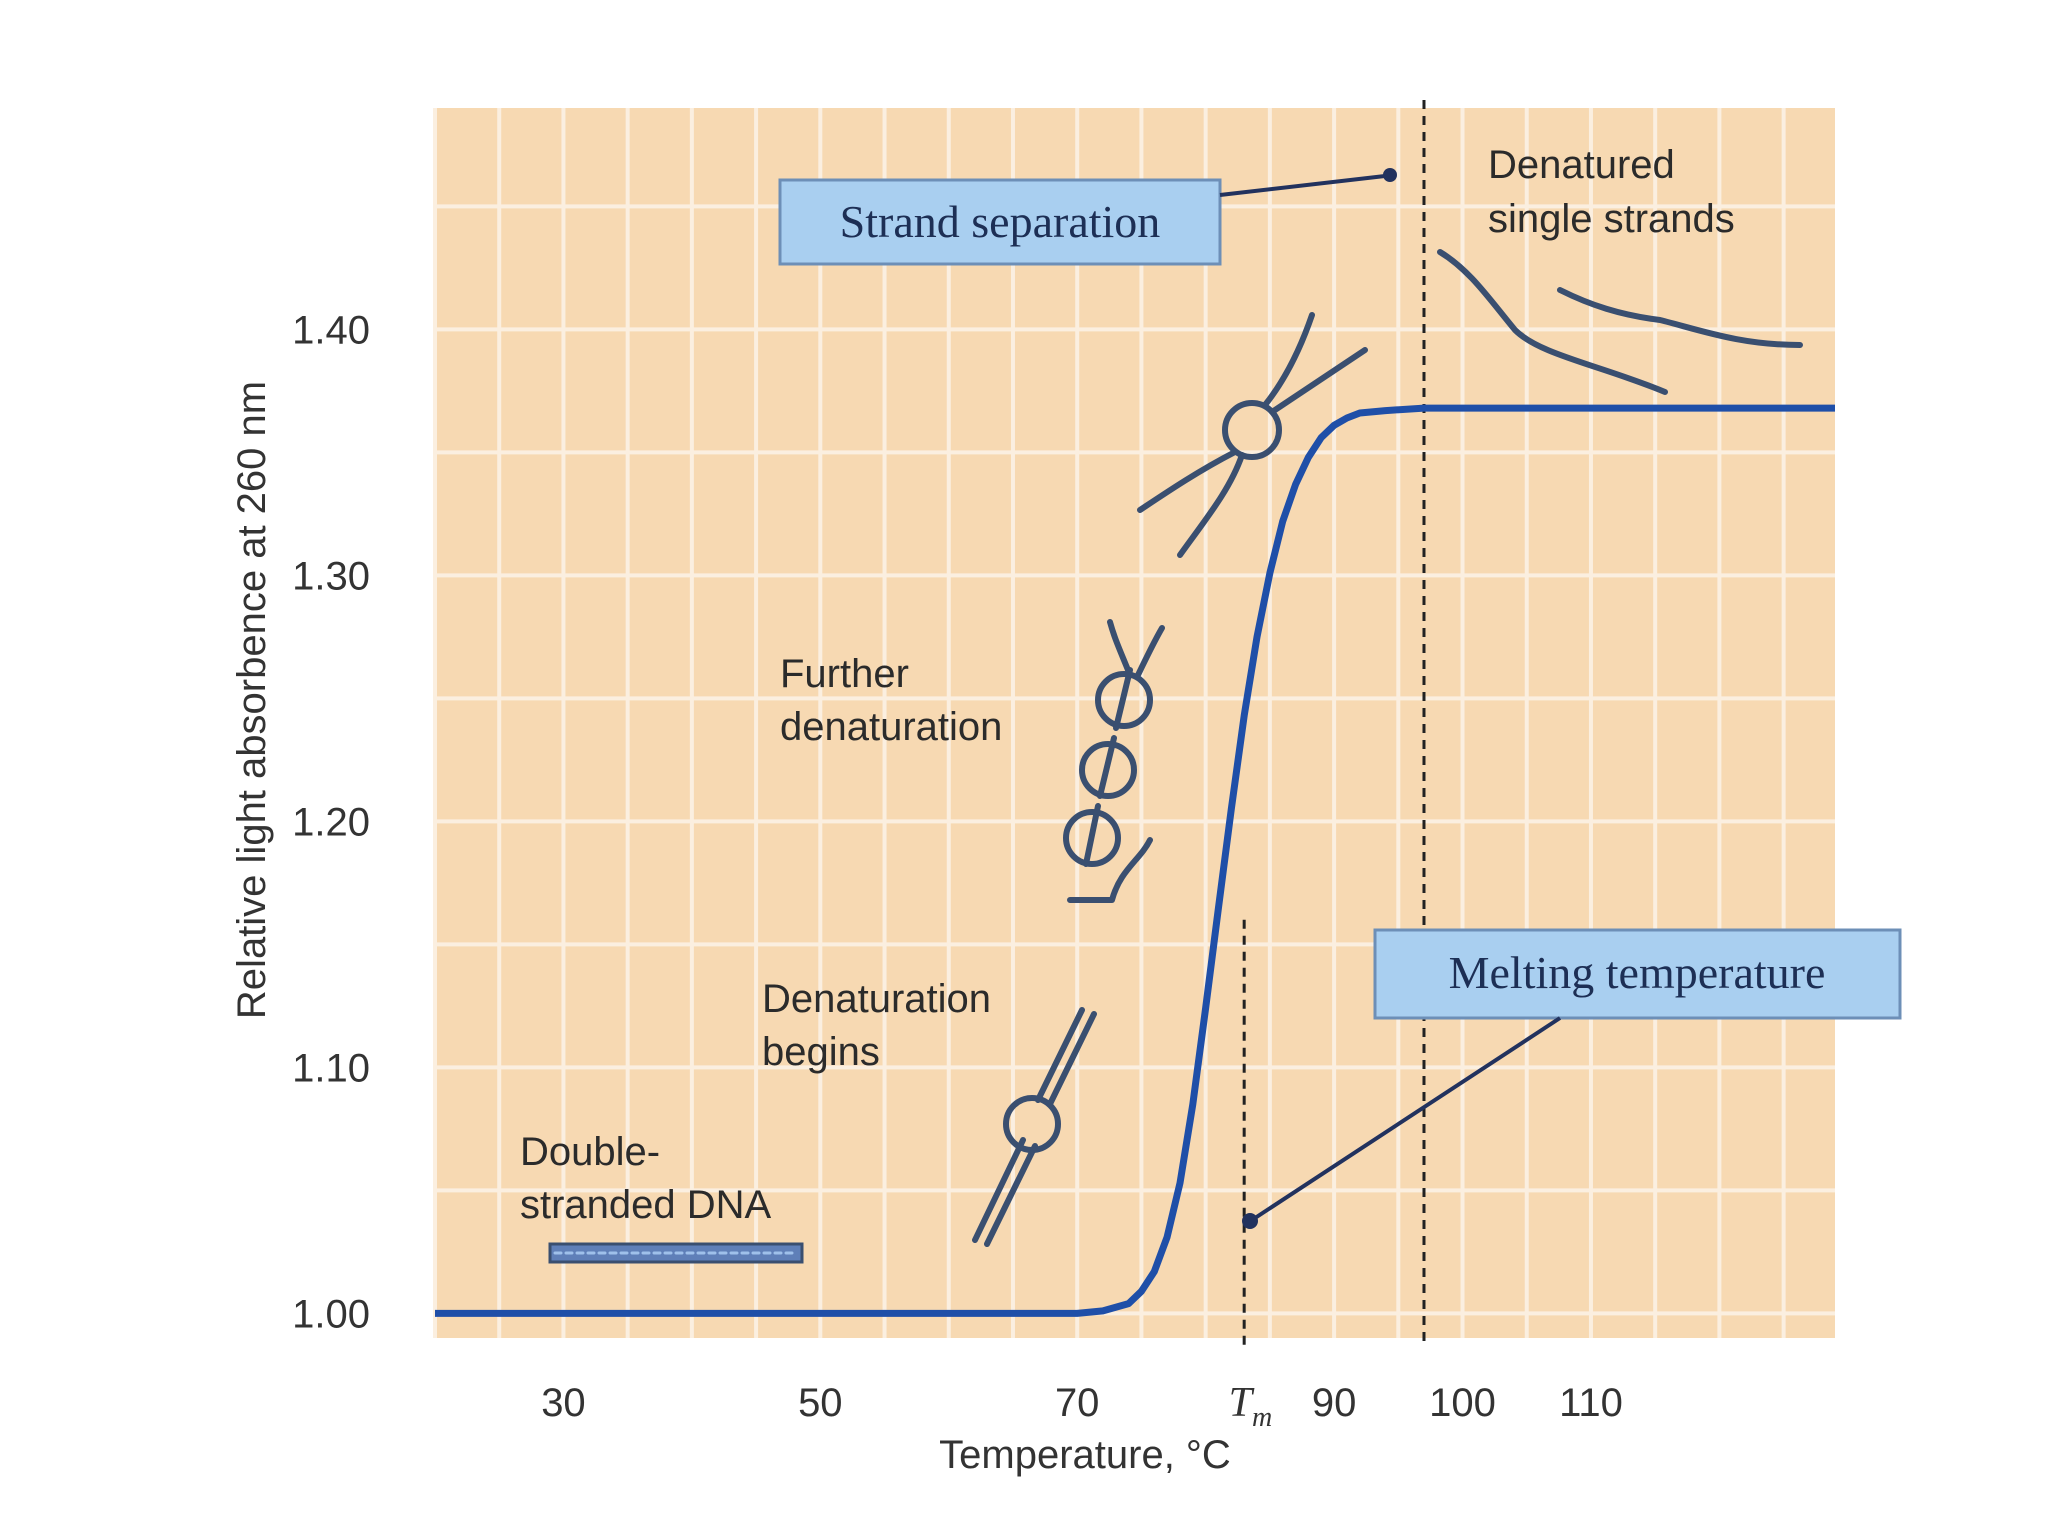 The width and height of the screenshot is (2048, 1536). What do you see at coordinates (331, 576) in the screenshot?
I see `y-tick-label: 1.30` at bounding box center [331, 576].